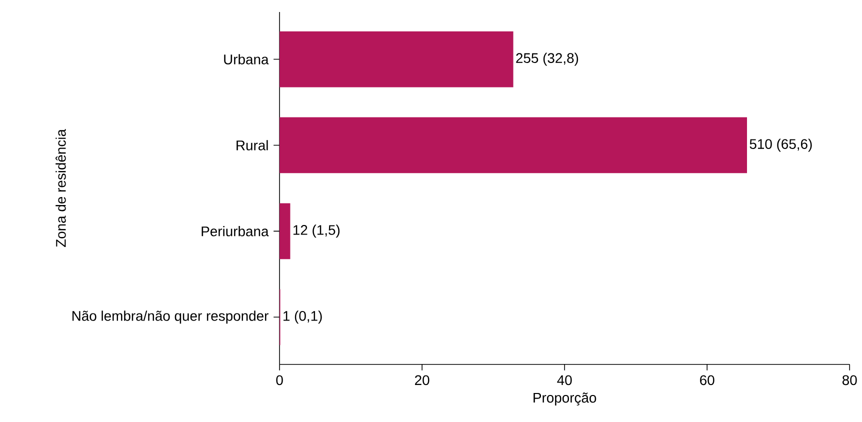 The image size is (862, 422). I want to click on y-tick-label: Rural, so click(252, 145).